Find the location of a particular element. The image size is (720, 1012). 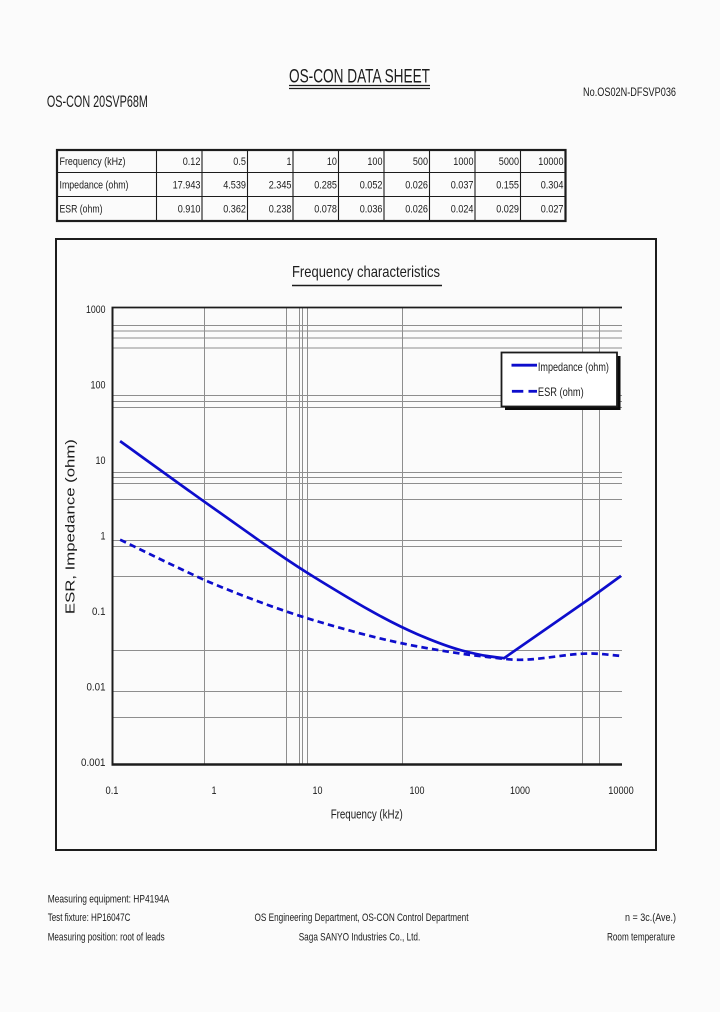

svg-text: 2.345 is located at coordinates (280, 186).